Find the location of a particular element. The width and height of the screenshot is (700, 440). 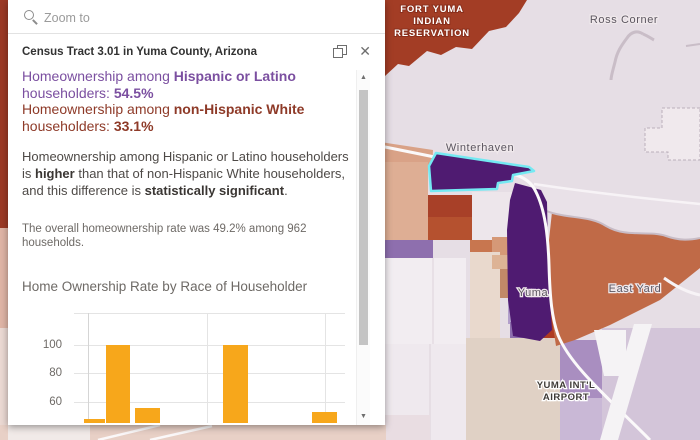

airport-runway is located at coordinates (626, 382).